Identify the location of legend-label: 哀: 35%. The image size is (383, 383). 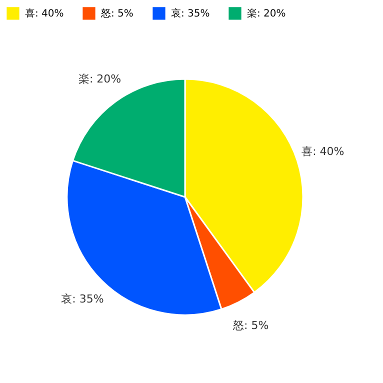
(190, 13).